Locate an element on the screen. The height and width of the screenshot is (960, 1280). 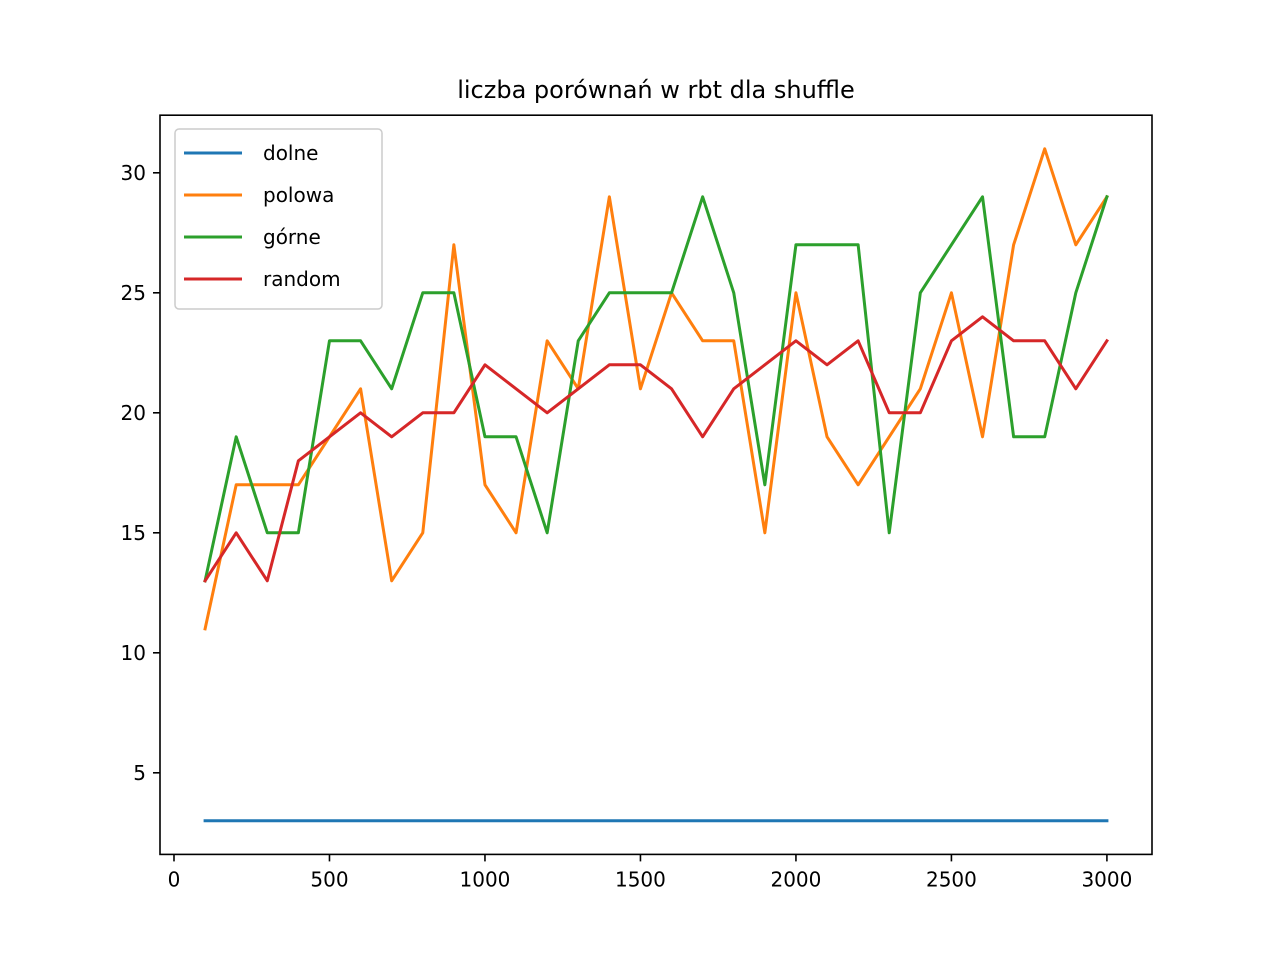
x-tick-label: 500 is located at coordinates (329, 879).